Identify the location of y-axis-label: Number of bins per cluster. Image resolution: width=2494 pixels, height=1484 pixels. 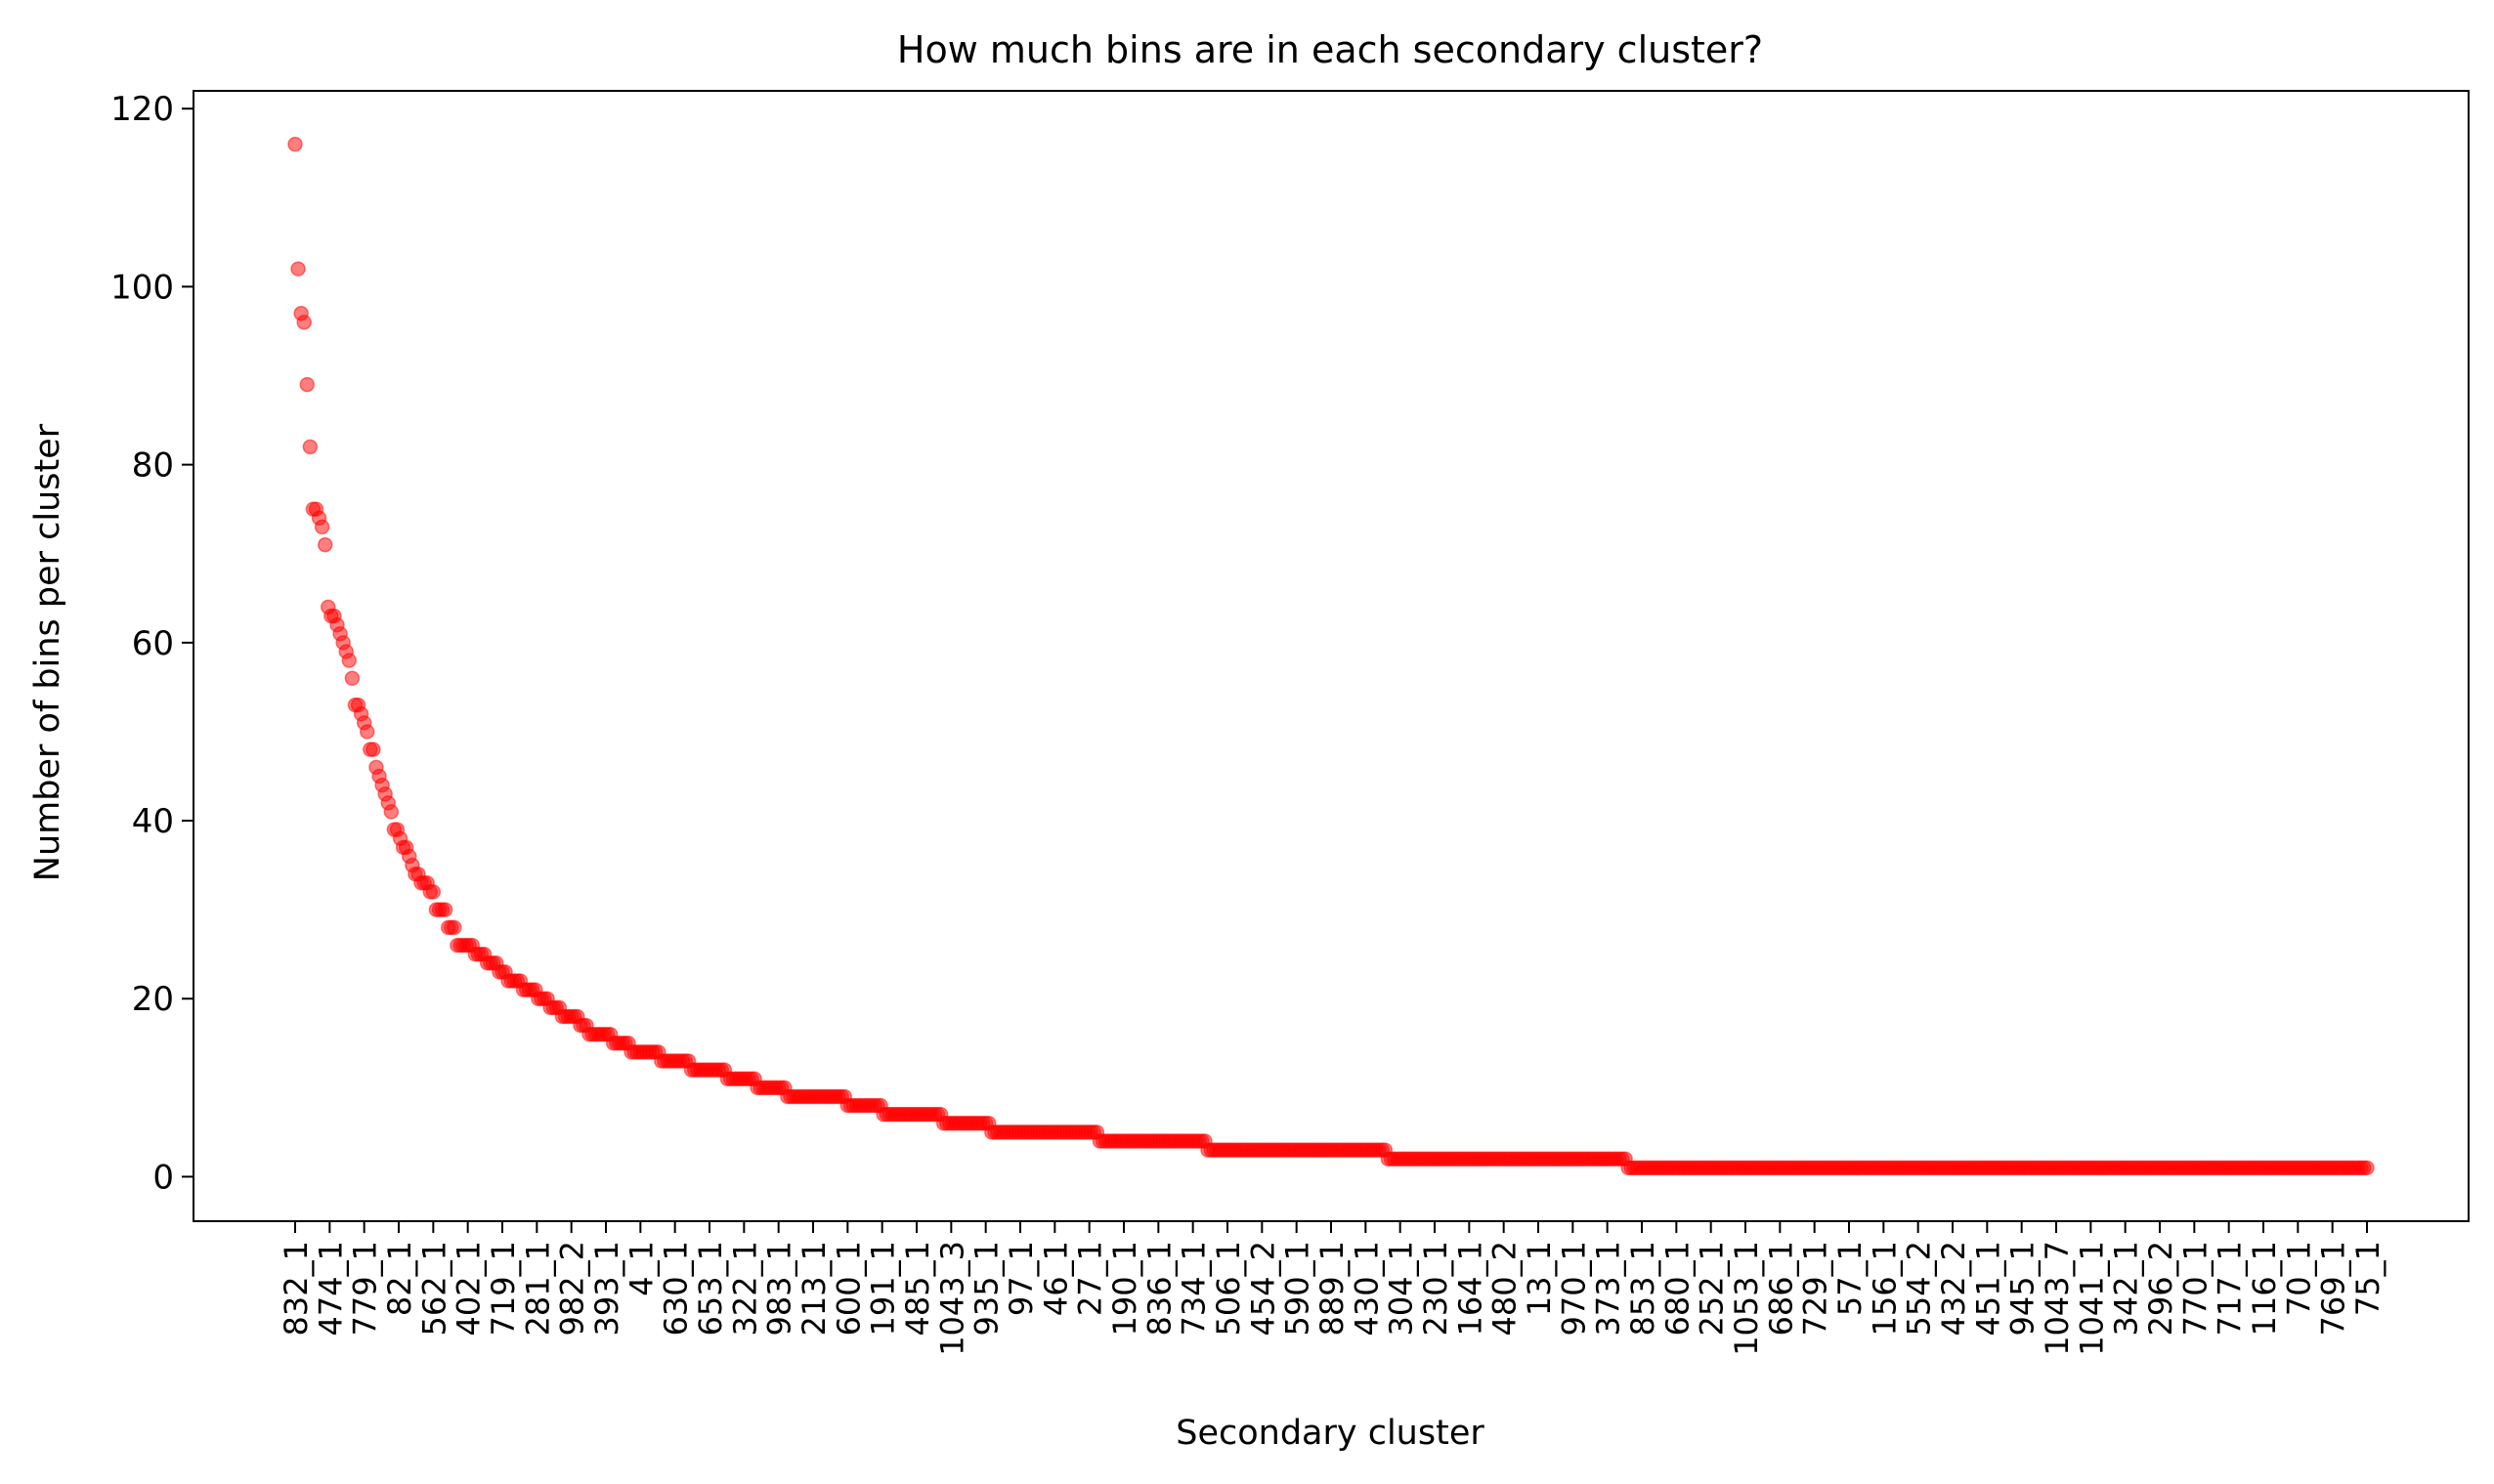
(48, 652).